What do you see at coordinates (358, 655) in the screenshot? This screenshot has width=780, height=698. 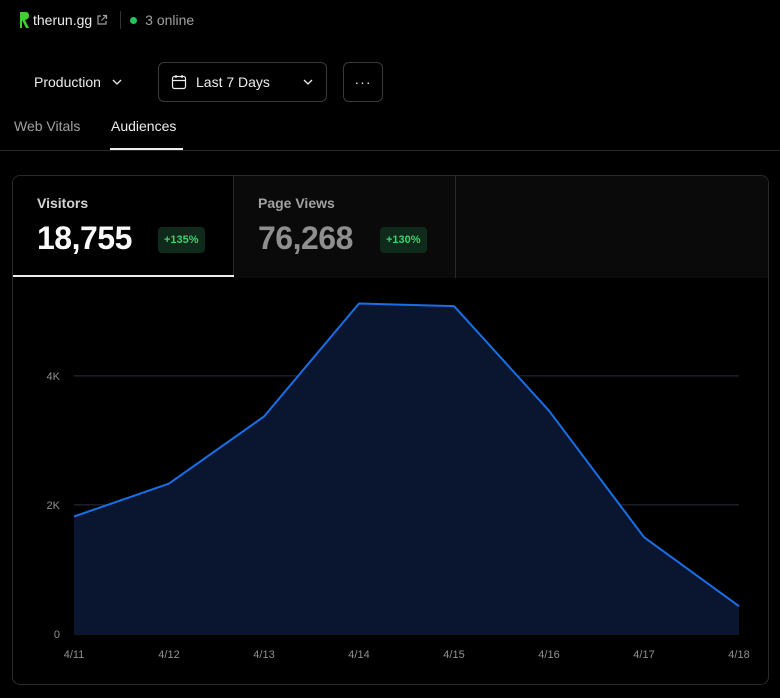 I see `x-tick-label: 4/14` at bounding box center [358, 655].